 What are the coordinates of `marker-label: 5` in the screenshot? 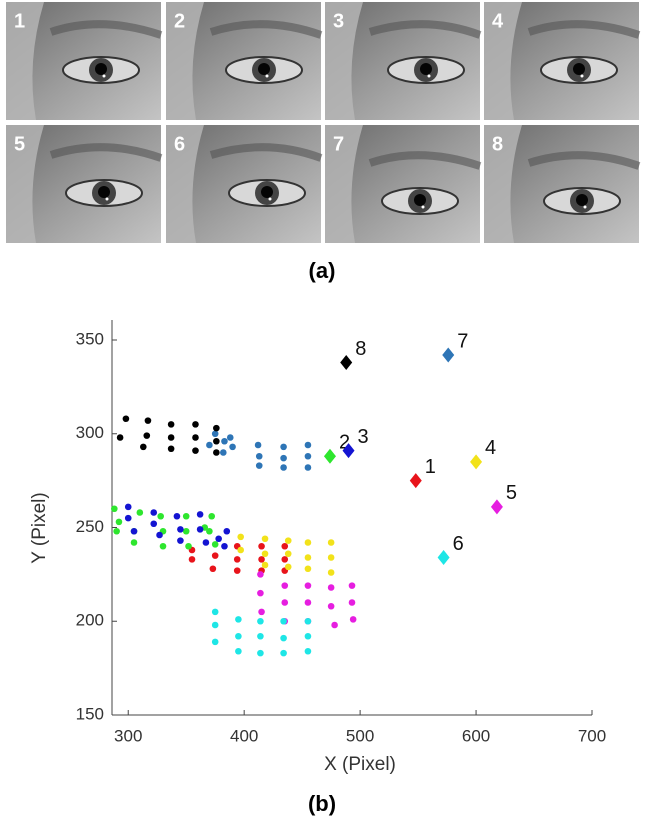 It's located at (511, 493).